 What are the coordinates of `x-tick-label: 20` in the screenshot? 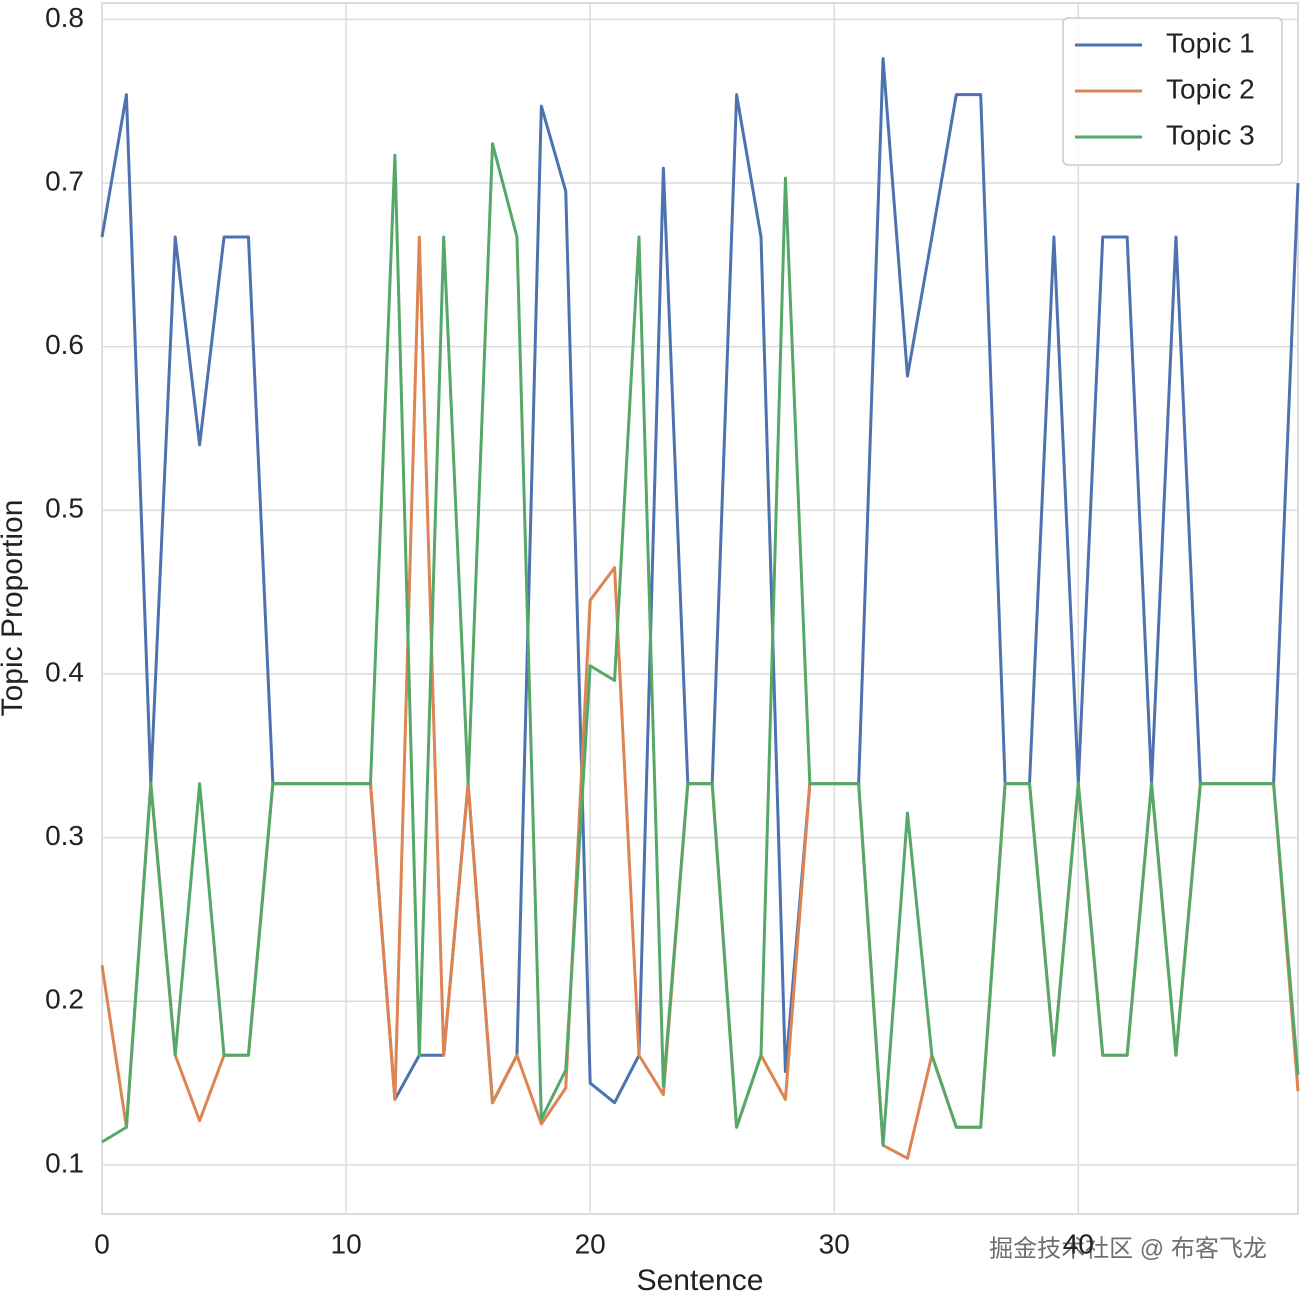 It's located at (590, 1243).